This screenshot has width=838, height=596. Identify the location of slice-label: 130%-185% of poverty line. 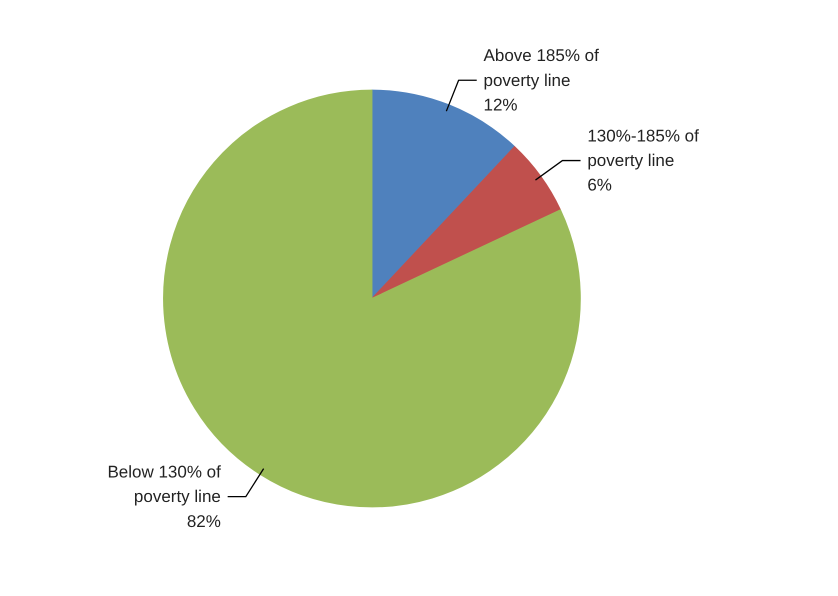
(643, 148).